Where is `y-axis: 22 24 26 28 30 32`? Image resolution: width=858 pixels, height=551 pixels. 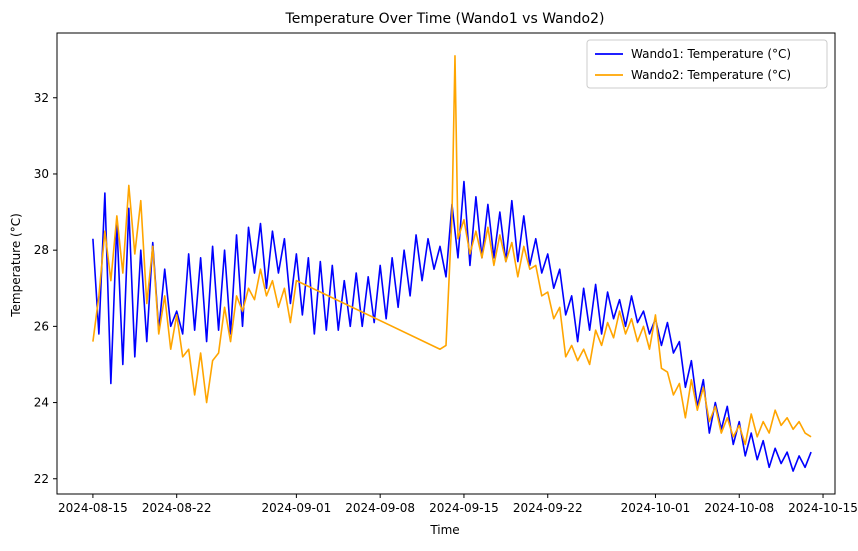
y-axis: 22 24 26 28 30 32 is located at coordinates (45, 288).